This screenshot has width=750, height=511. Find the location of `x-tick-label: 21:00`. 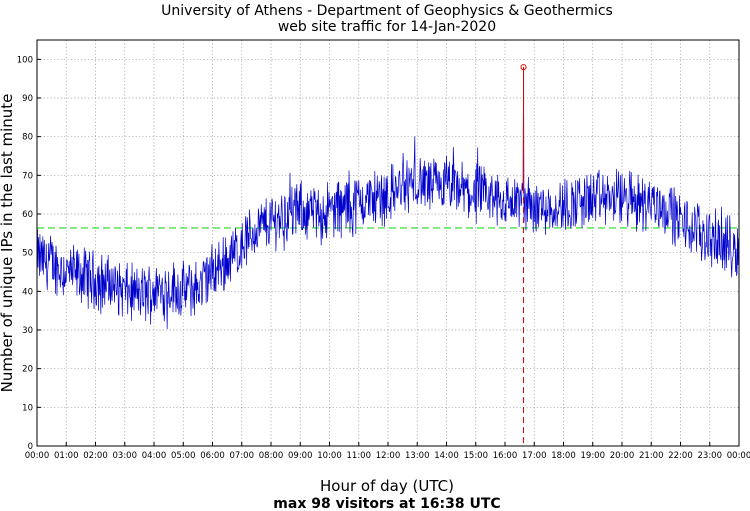

x-tick-label: 21:00 is located at coordinates (651, 456).